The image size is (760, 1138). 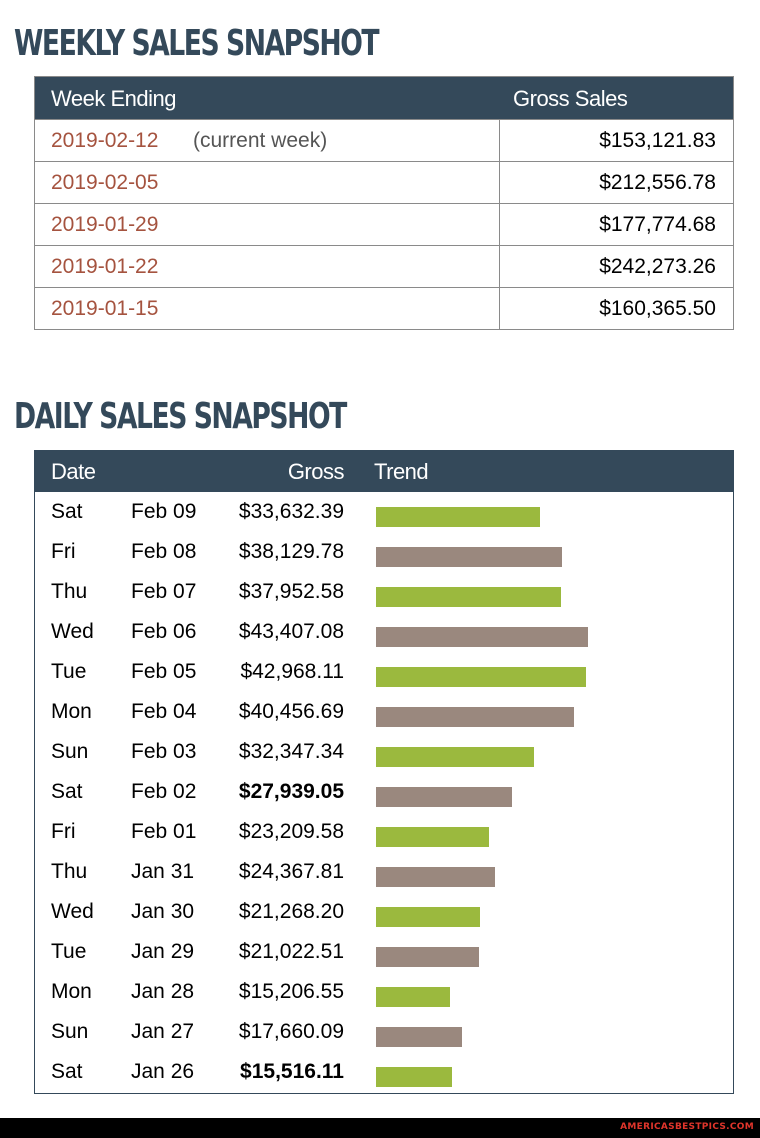 I want to click on day-gross: $40,456.69, so click(x=291, y=711).